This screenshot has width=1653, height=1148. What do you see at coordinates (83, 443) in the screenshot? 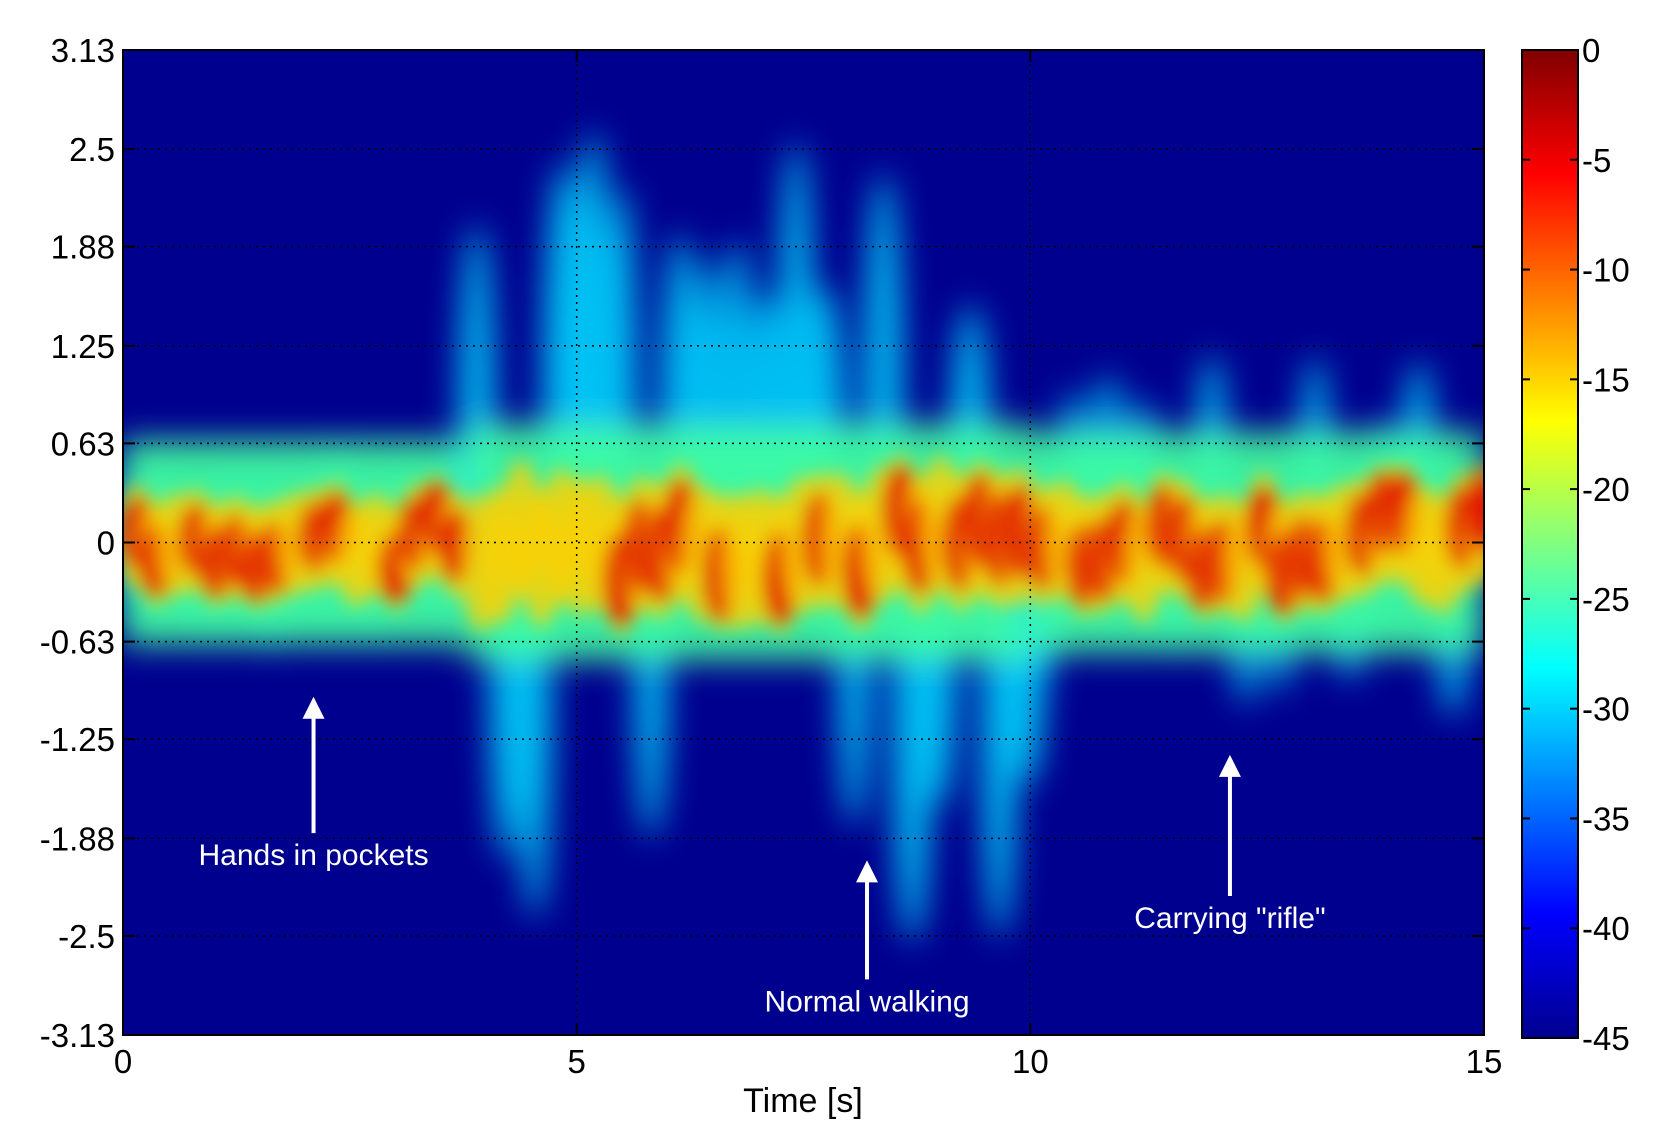
I see `y-tick-label: 0.63` at bounding box center [83, 443].